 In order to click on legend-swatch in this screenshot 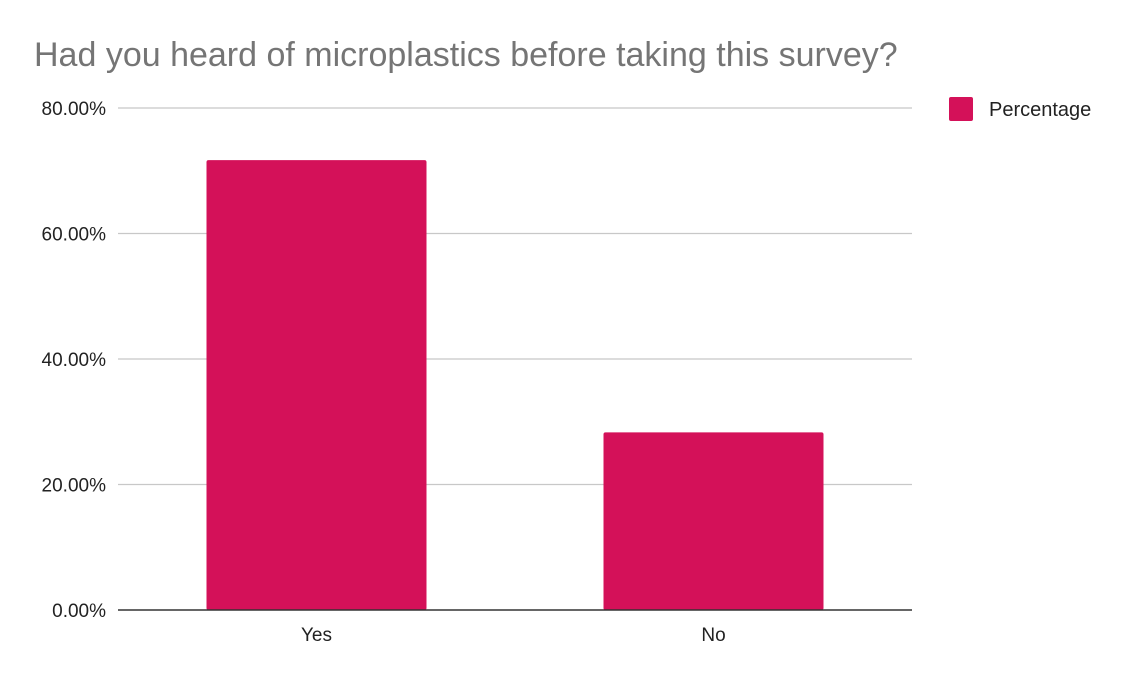, I will do `click(961, 109)`.